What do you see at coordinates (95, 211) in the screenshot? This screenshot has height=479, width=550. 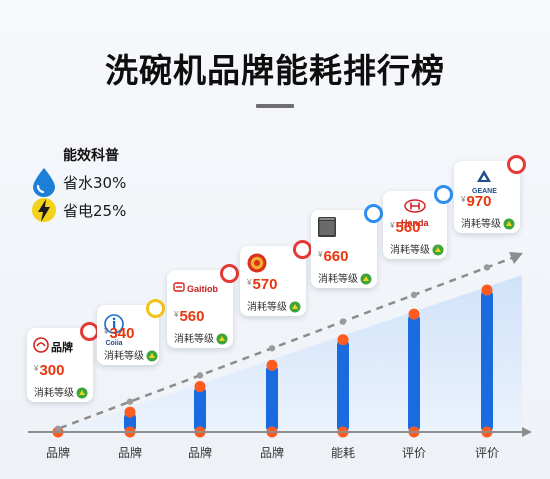 I see `legend-label-electric: 省电25%` at bounding box center [95, 211].